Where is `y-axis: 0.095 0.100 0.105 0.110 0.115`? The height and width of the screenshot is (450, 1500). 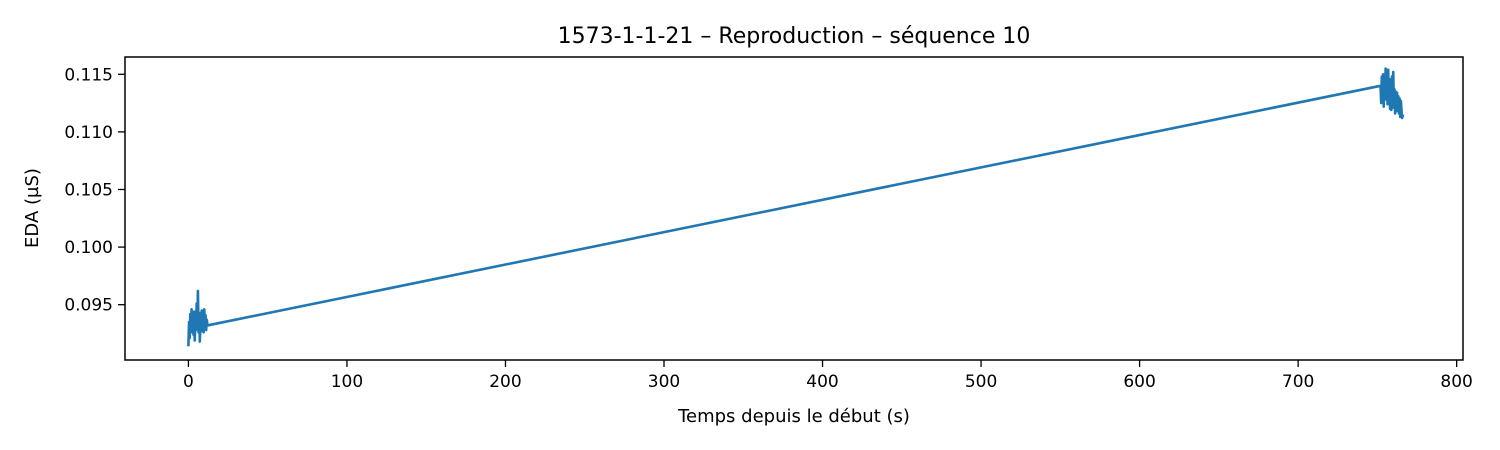
y-axis: 0.095 0.100 0.105 0.110 0.115 is located at coordinates (94, 190).